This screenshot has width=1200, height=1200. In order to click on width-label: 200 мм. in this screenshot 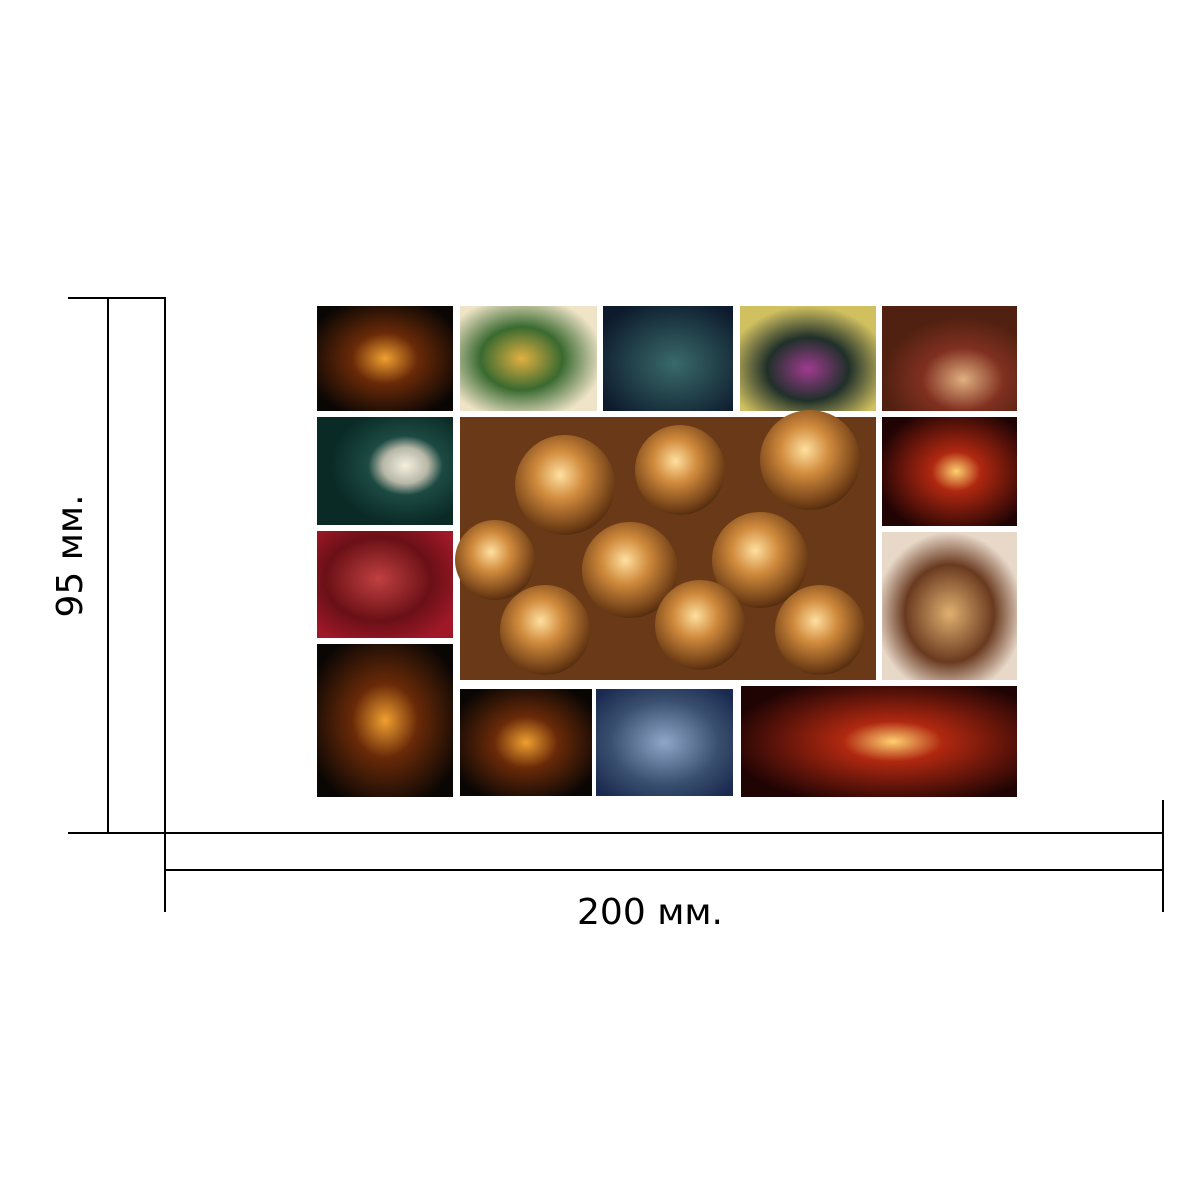, I will do `click(650, 912)`.